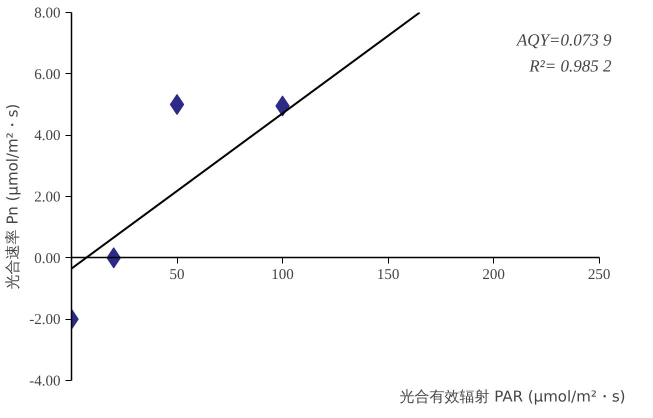 The image size is (653, 418). What do you see at coordinates (388, 274) in the screenshot?
I see `x-tick-label: 150` at bounding box center [388, 274].